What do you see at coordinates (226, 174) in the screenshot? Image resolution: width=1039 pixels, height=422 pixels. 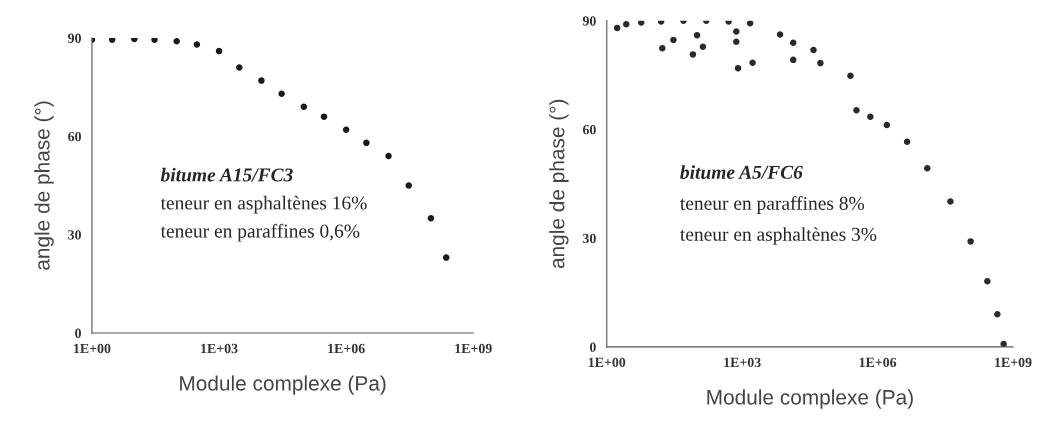 I see `annotation: bitume A15/FC3` at bounding box center [226, 174].